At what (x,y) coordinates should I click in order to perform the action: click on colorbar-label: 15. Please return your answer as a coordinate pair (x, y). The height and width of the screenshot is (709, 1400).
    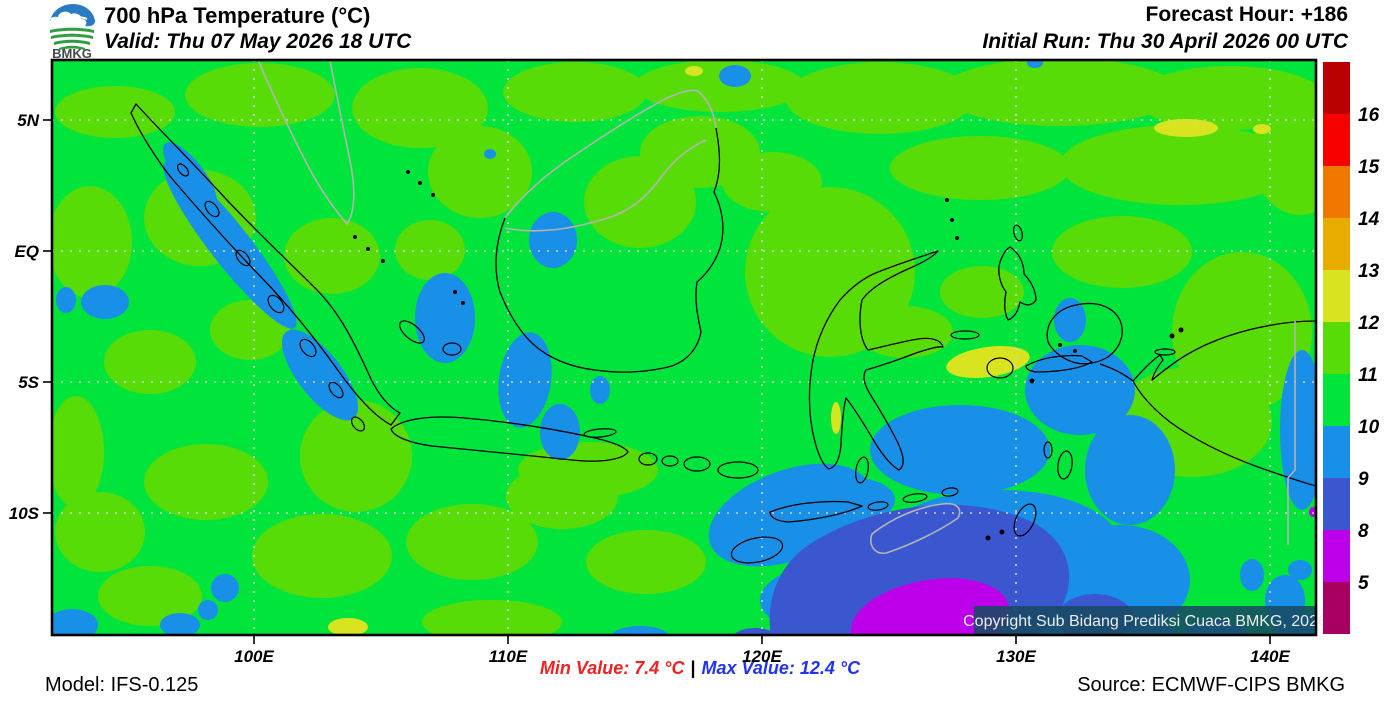
    Looking at the image, I should click on (1369, 167).